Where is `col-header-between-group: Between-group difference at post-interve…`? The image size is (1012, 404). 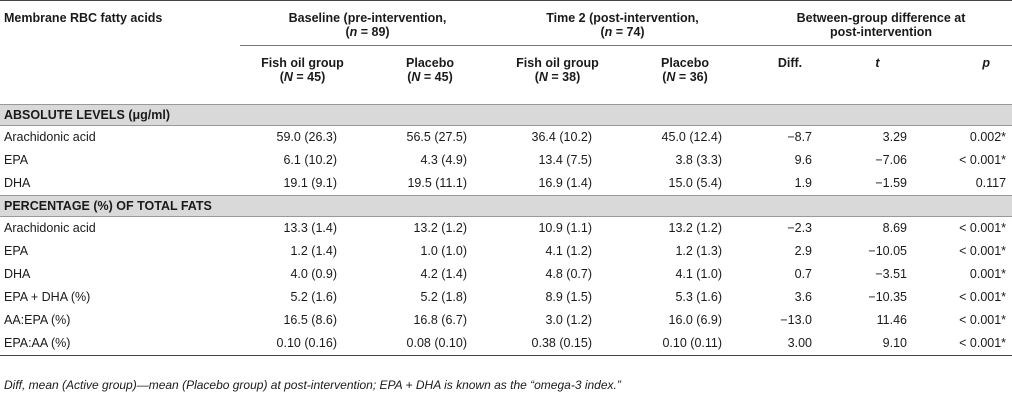
col-header-between-group: Between-group difference at post-interve… is located at coordinates (881, 23).